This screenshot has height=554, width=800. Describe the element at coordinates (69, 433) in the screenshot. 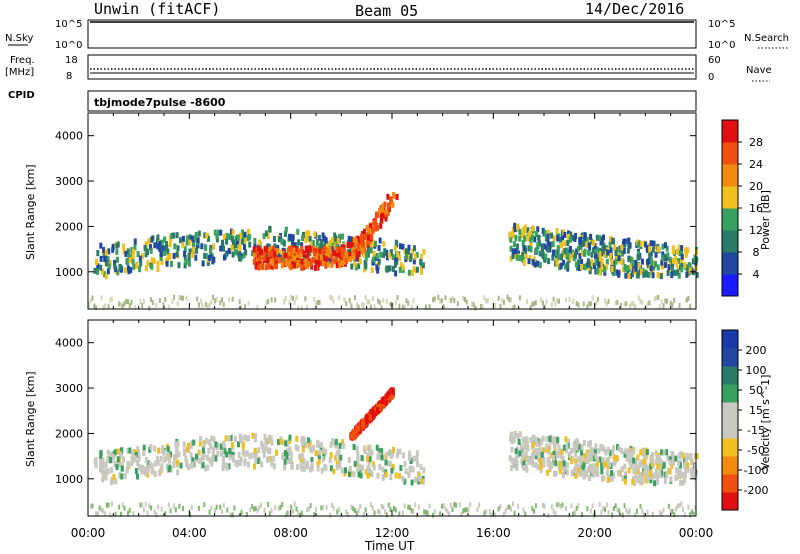

I see `y-tick-label: 2000` at that location.